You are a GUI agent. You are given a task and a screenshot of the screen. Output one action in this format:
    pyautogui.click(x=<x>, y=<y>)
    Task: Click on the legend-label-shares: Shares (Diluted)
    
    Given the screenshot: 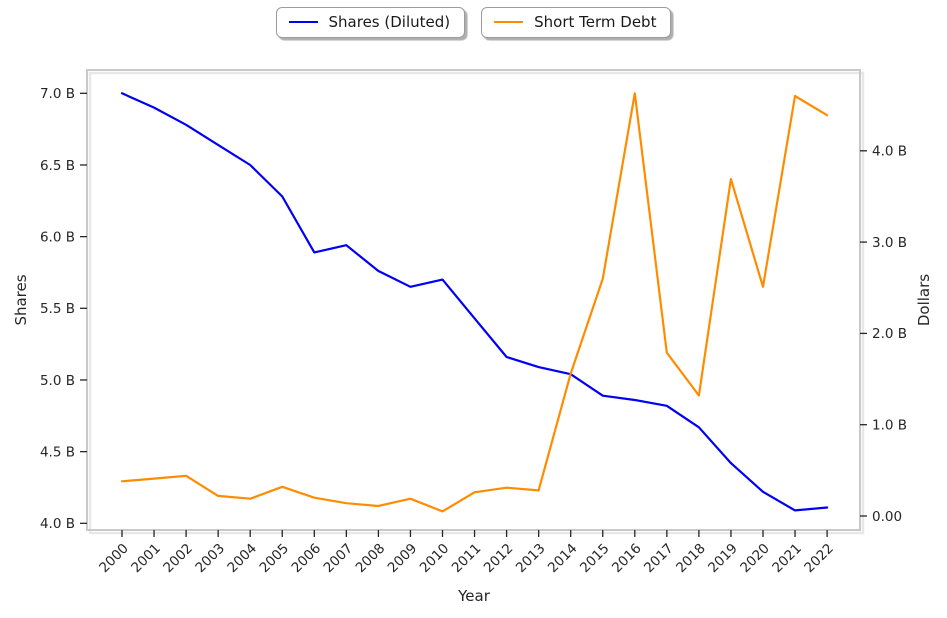 What is the action you would take?
    pyautogui.click(x=389, y=22)
    